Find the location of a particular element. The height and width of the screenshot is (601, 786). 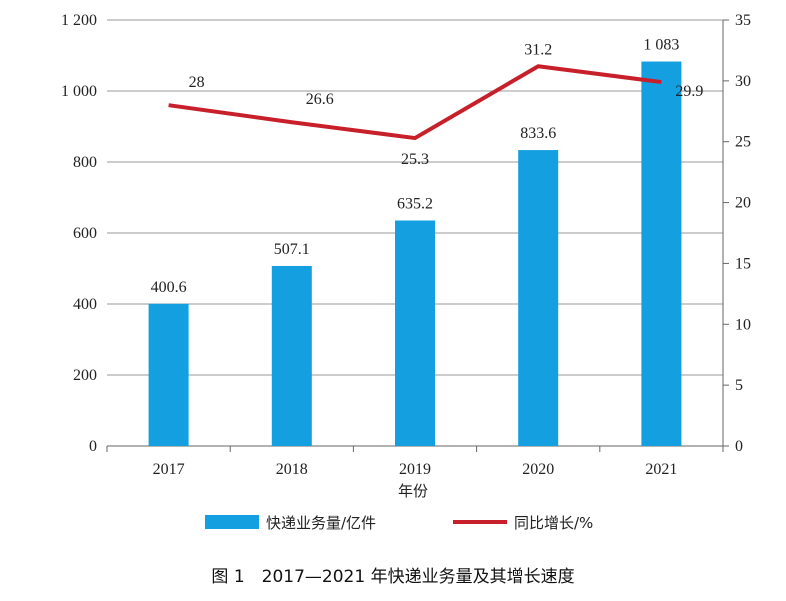

left-tick-label-6: 1 200 is located at coordinates (79, 20).